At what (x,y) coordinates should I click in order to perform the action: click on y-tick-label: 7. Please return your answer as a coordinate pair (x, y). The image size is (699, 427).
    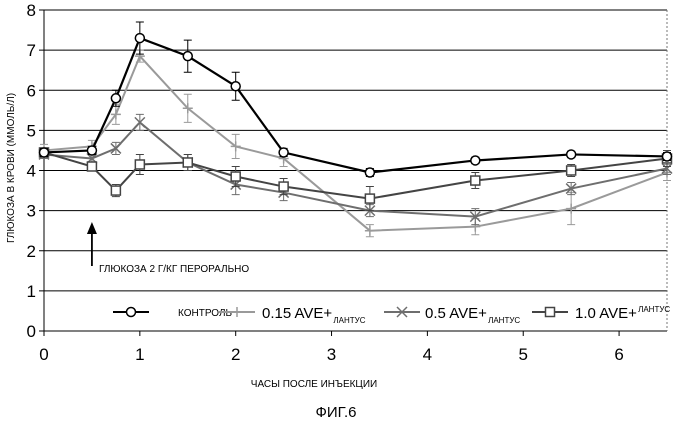
    Looking at the image, I should click on (31, 50).